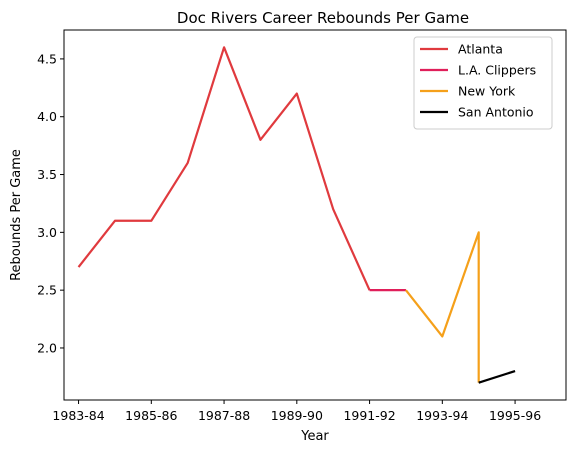 The height and width of the screenshot is (453, 573). Describe the element at coordinates (16, 215) in the screenshot. I see `y-axis-label: Rebounds Per Game` at that location.